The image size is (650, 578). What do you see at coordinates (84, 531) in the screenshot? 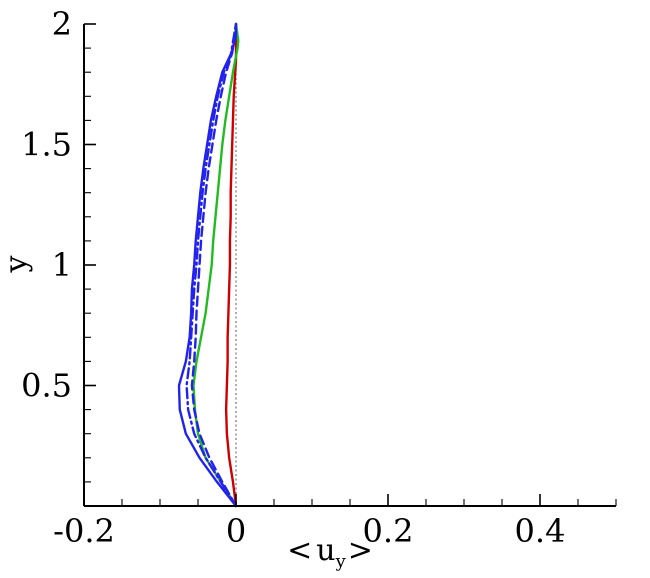
I see `x-tick-label: -0.2` at bounding box center [84, 531].